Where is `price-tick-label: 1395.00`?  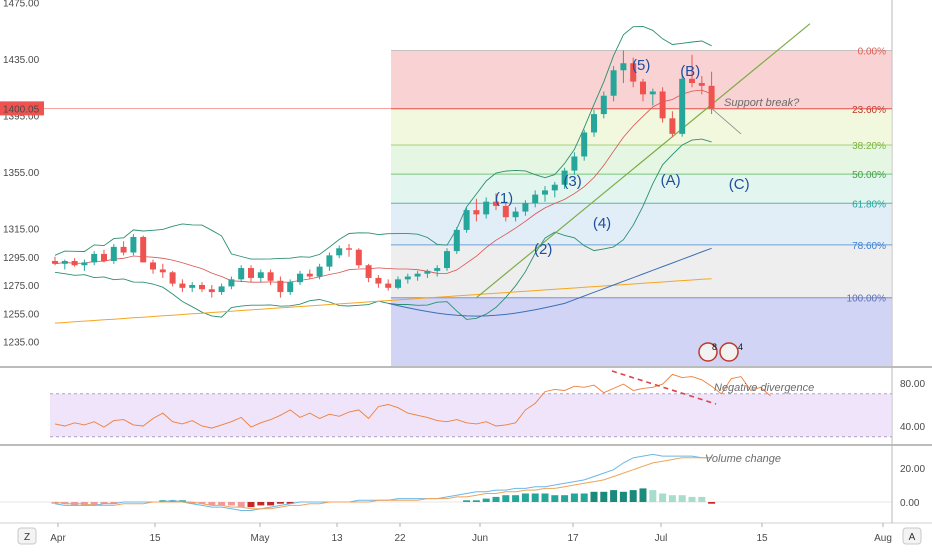
price-tick-label: 1395.00 is located at coordinates (21, 117).